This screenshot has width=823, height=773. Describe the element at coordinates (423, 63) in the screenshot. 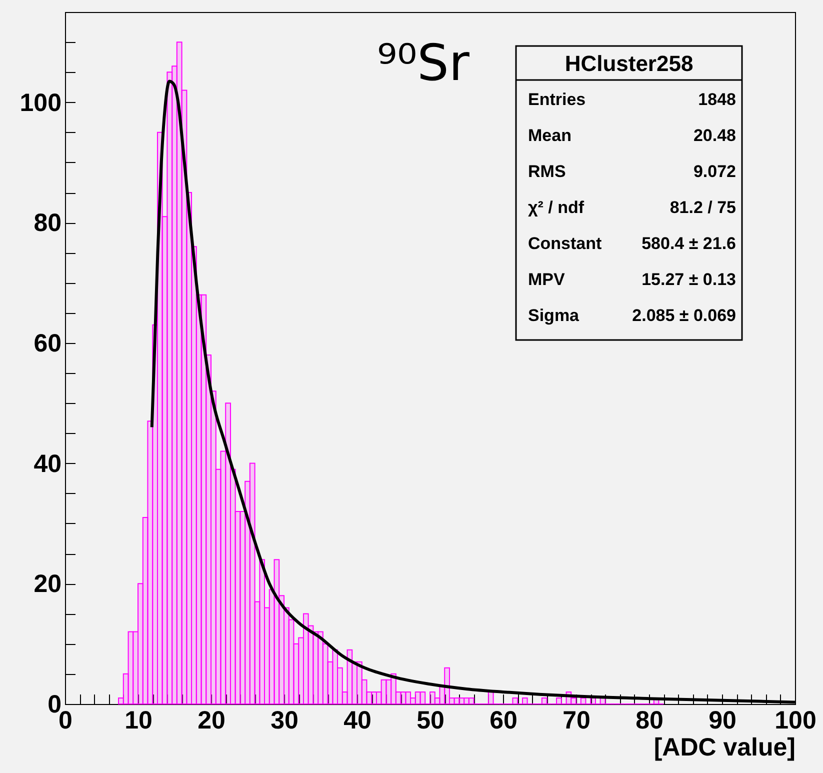

I see `text: ⁹⁰Sr` at that location.